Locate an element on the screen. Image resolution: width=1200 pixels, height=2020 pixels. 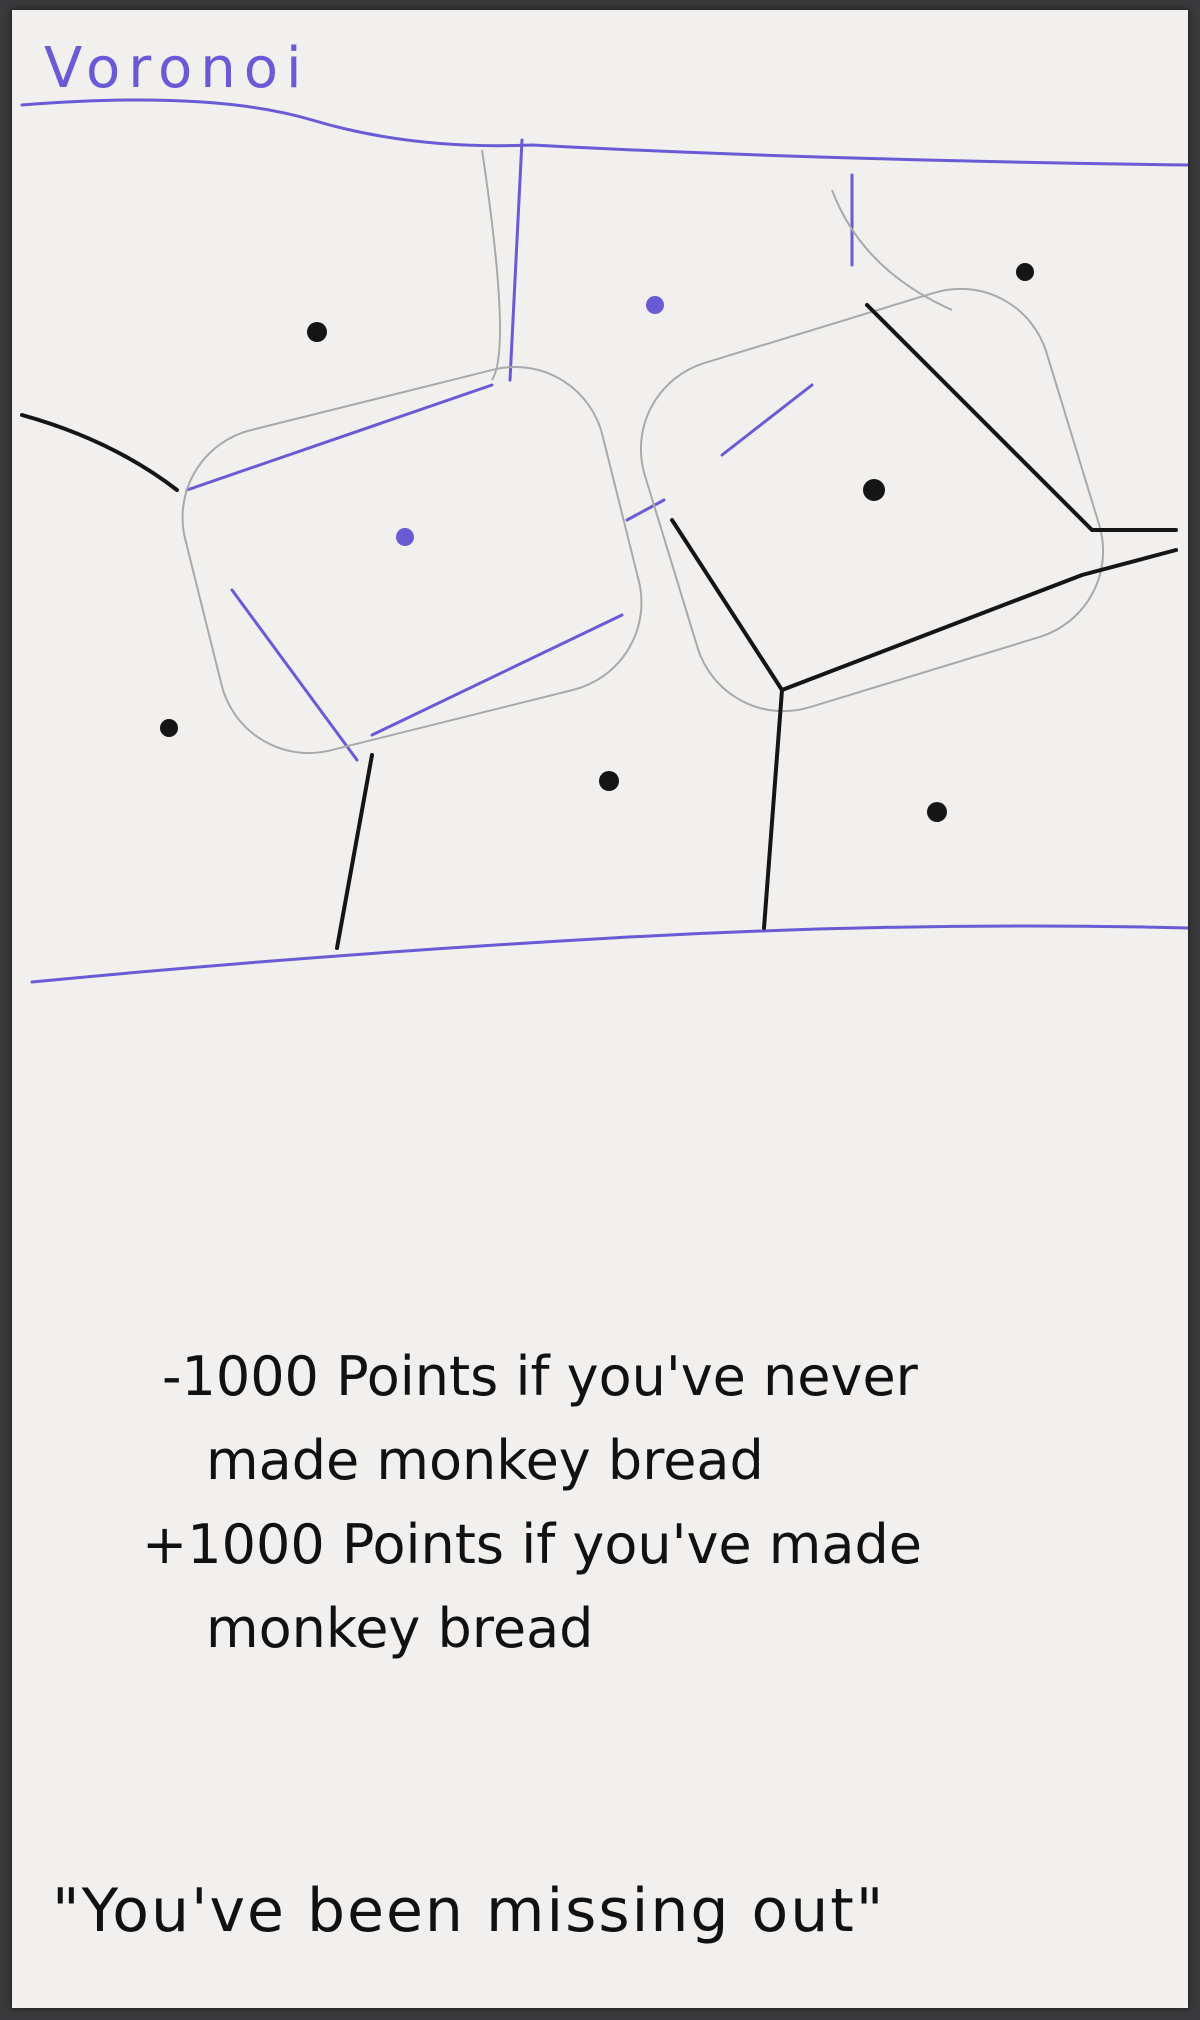
top-boundary-line is located at coordinates (604, 132).